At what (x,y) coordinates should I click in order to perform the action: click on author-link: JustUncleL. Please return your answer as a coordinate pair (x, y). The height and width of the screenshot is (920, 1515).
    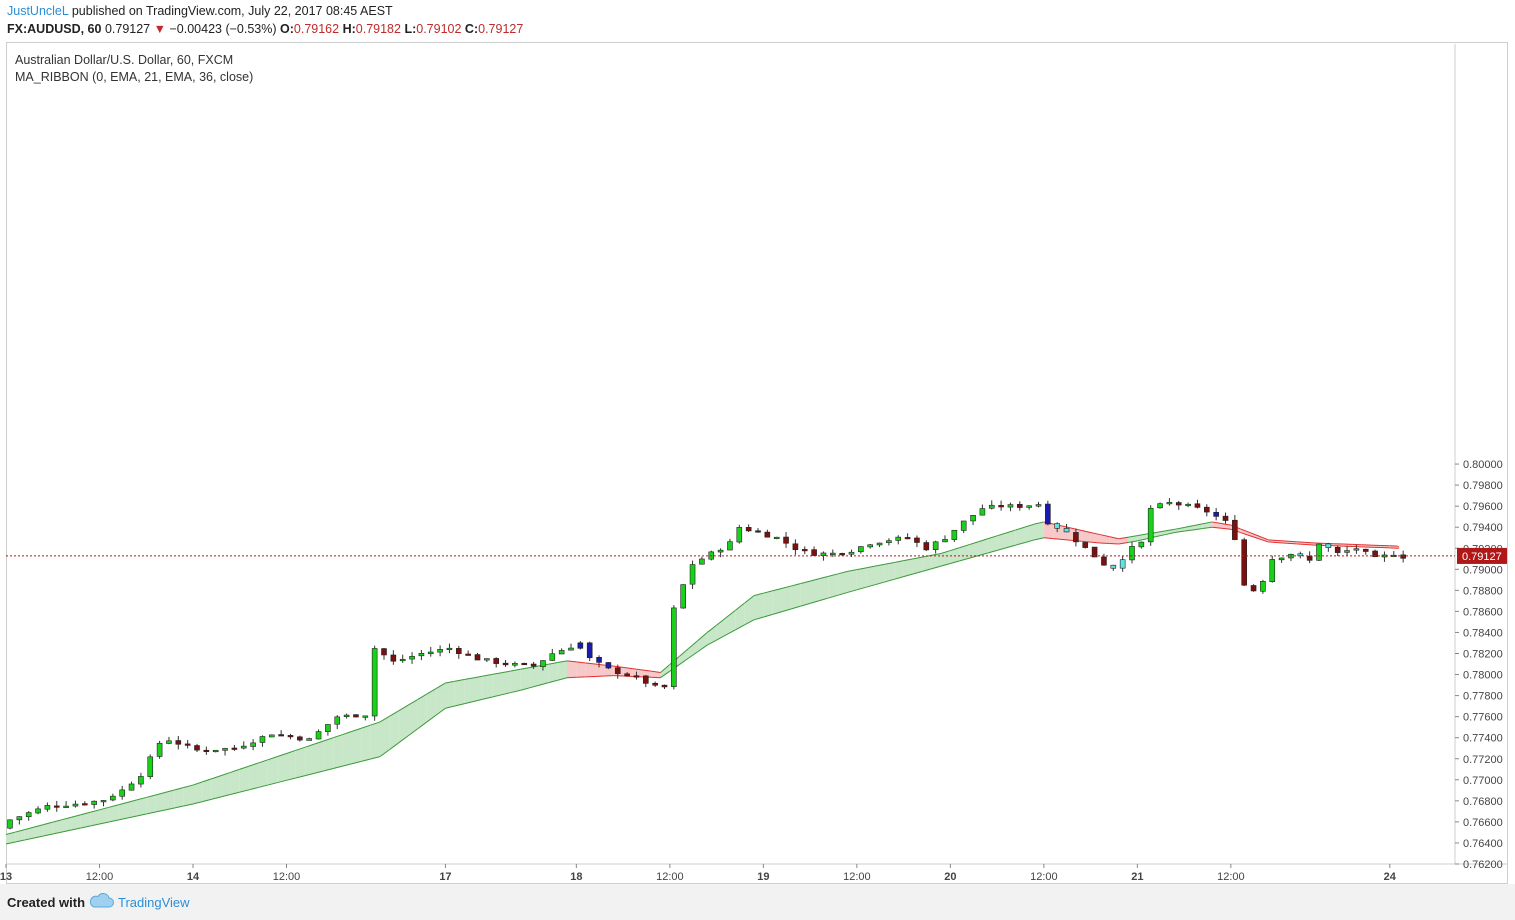
    Looking at the image, I should click on (38, 11).